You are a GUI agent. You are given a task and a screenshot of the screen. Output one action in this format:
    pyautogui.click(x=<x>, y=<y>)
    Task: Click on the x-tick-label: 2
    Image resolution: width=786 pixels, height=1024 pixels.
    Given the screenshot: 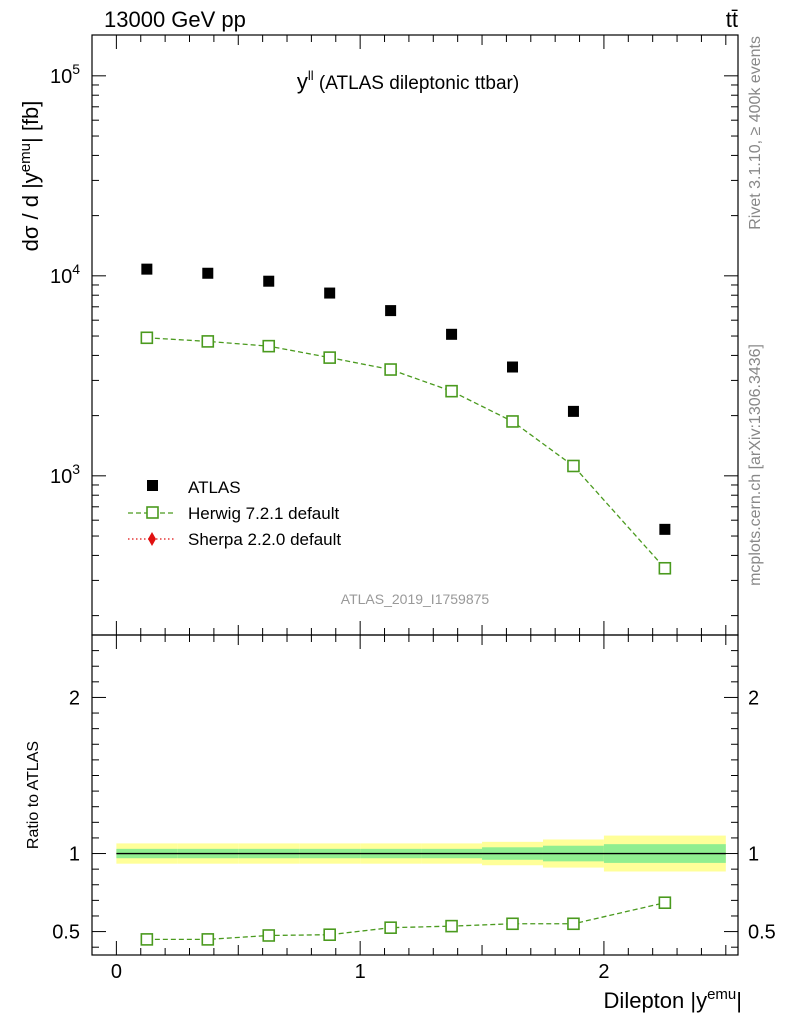 What is the action you would take?
    pyautogui.click(x=603, y=972)
    